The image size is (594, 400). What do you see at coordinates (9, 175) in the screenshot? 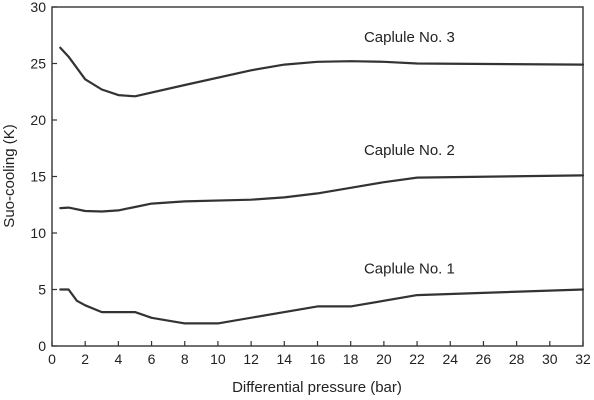
I see `y-axis-label: Suo-cooling (K)` at bounding box center [9, 175].